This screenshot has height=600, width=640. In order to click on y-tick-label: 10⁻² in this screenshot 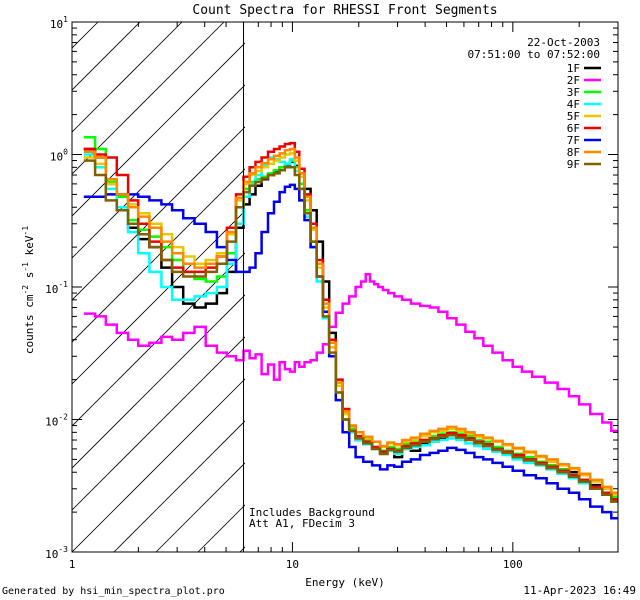, I will do `click(56, 421)`.